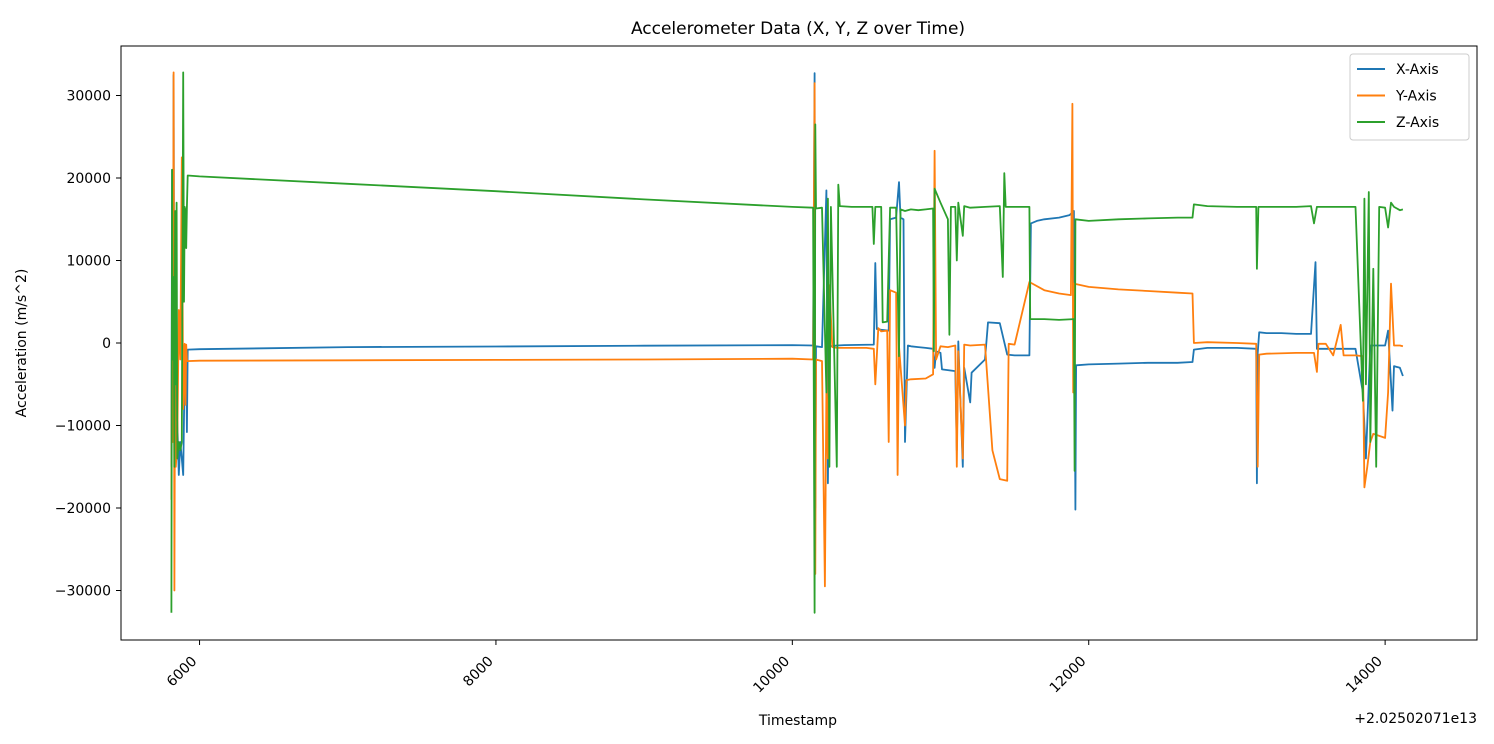 This screenshot has width=1494, height=744. What do you see at coordinates (83, 427) in the screenshot?
I see `y-tick-label: −10000` at bounding box center [83, 427].